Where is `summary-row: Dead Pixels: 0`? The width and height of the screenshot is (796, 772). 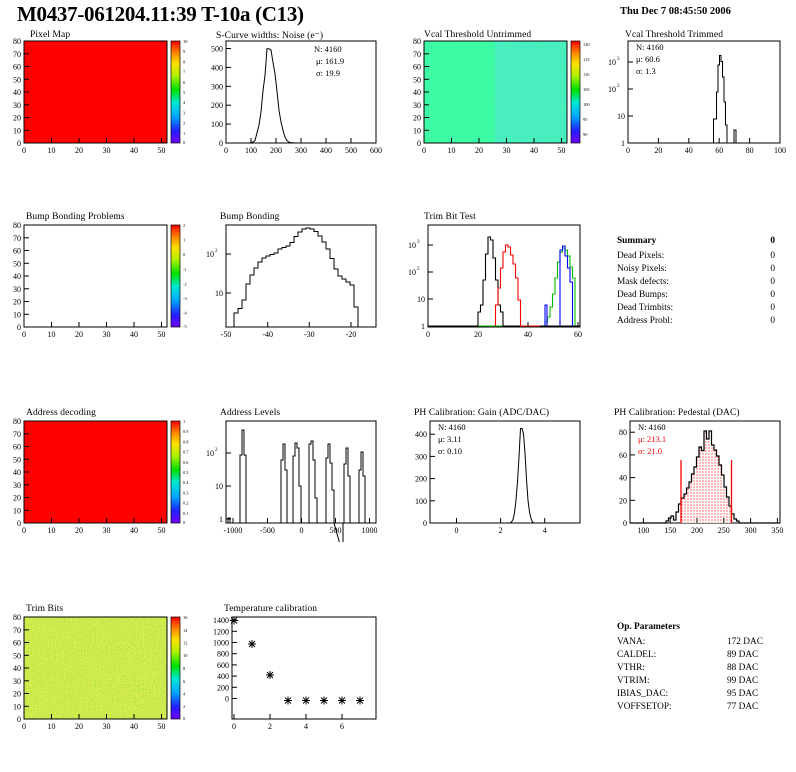
summary-row: Dead Pixels: 0 is located at coordinates (704, 257).